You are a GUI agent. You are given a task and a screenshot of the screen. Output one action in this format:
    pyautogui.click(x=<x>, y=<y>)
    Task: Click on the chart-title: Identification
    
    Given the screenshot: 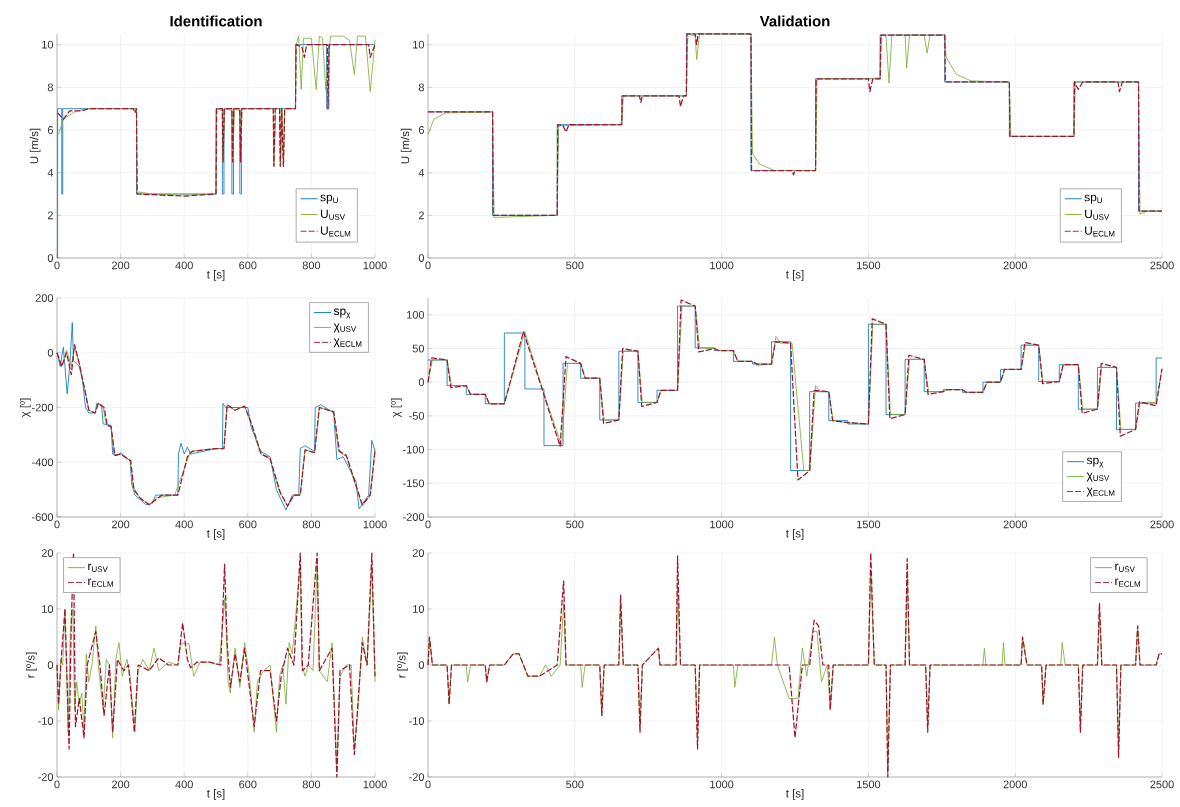 What is the action you would take?
    pyautogui.click(x=216, y=21)
    